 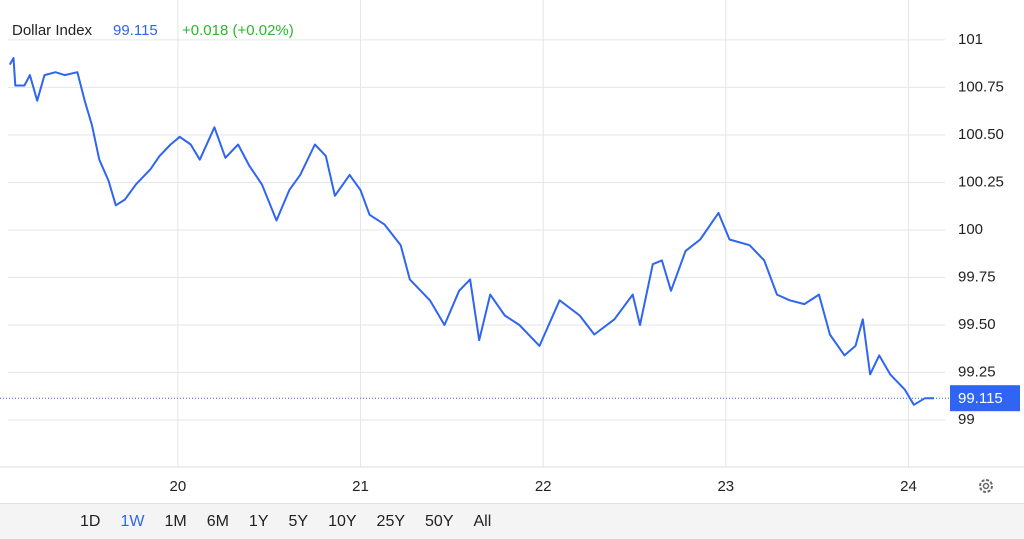 I want to click on range-button: 10Y, so click(x=342, y=521).